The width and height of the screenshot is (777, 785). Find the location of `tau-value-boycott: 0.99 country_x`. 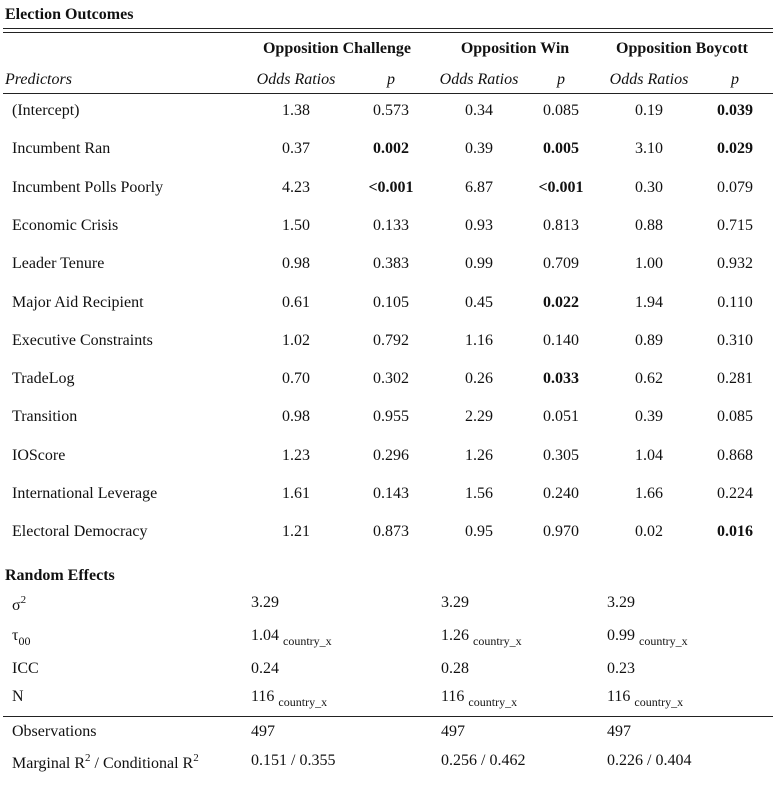

tau-value-boycott: 0.99 country_x is located at coordinates (647, 637).